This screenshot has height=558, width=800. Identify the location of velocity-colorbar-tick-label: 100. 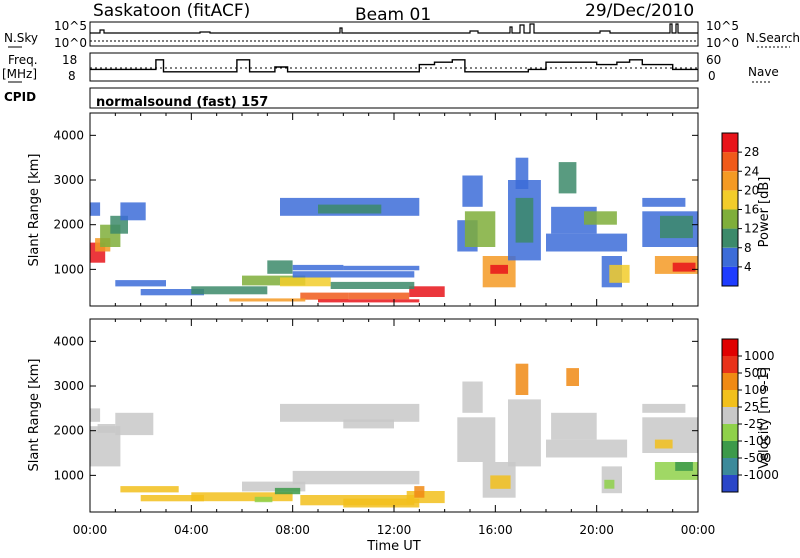
(755, 390).